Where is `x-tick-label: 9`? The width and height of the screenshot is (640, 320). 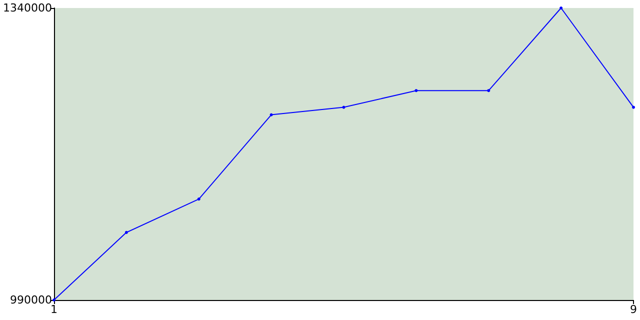
x-tick-label: 9 is located at coordinates (633, 309).